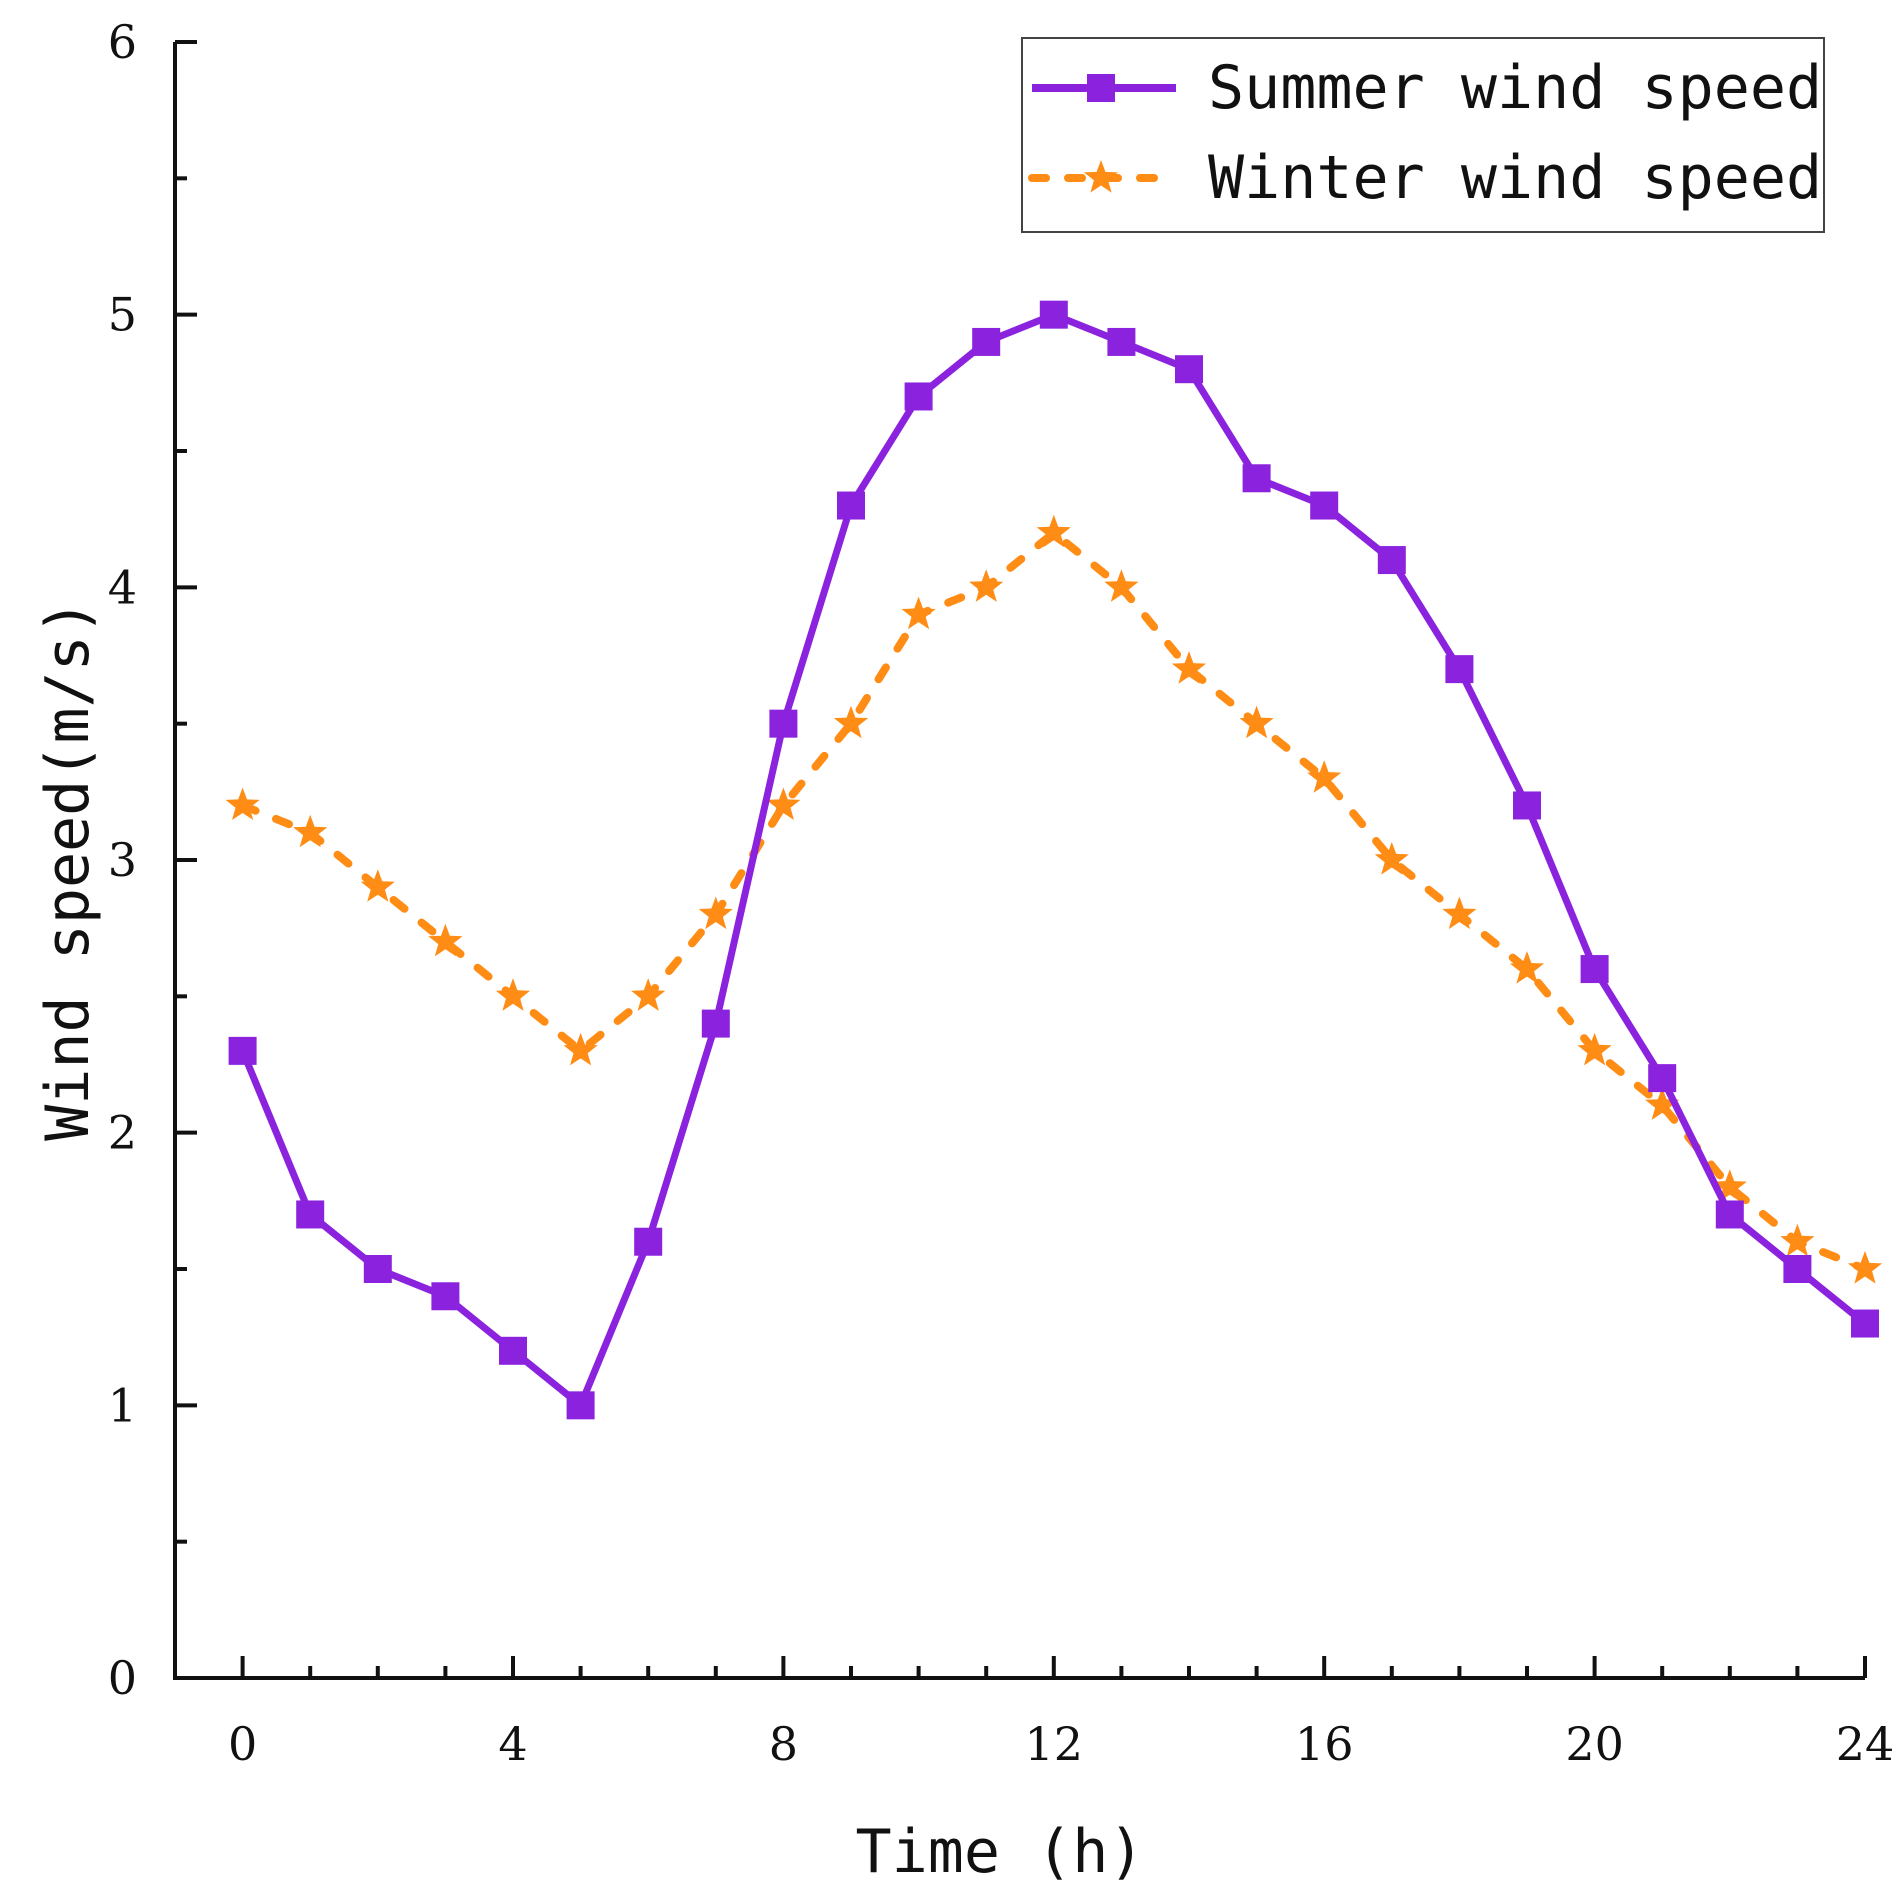 This screenshot has width=1902, height=1902. What do you see at coordinates (512, 1744) in the screenshot?
I see `x-tick-label: 4` at bounding box center [512, 1744].